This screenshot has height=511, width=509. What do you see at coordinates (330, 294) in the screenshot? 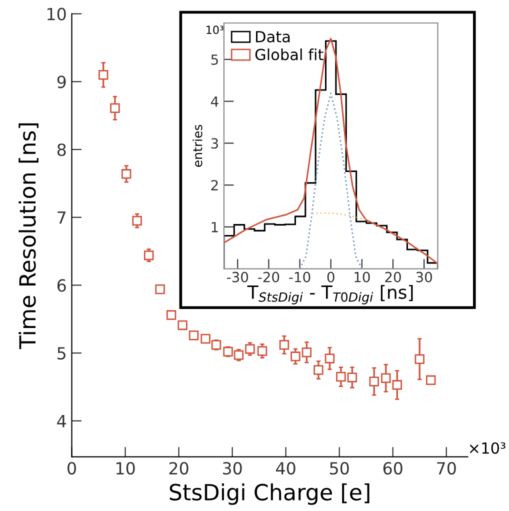
I see `x-axis-title: T$_{StsDigi}$ - T$_{T0Digi}$ [ns]` at bounding box center [330, 294].